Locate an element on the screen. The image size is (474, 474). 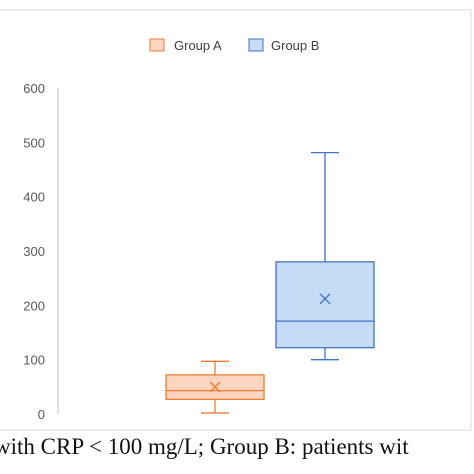
legend-label-2: Group B is located at coordinates (295, 45).